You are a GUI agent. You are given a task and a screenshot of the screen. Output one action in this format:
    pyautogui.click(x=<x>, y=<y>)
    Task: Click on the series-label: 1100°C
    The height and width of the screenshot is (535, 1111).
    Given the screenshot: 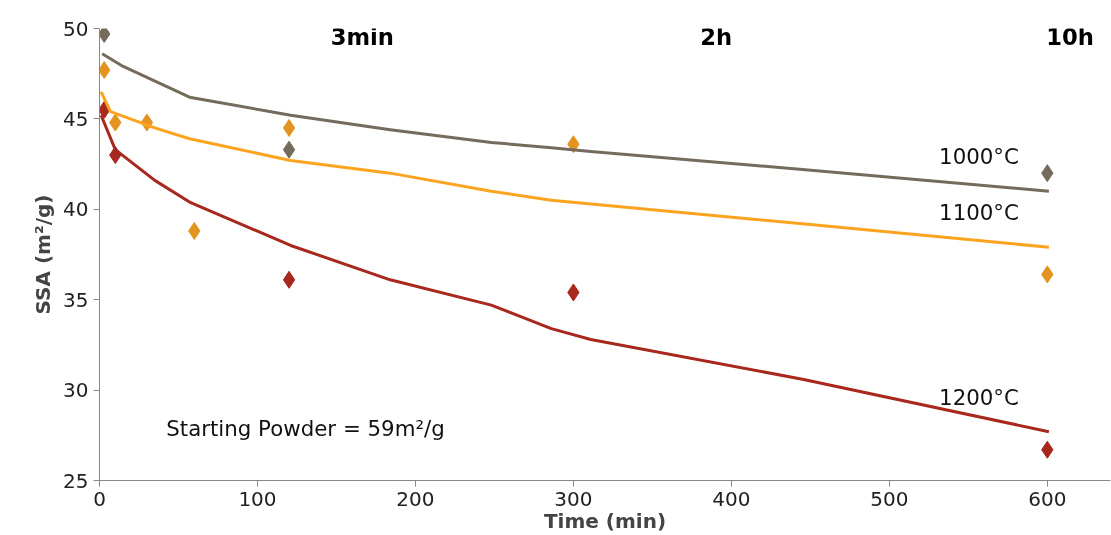 What is the action you would take?
    pyautogui.click(x=979, y=213)
    